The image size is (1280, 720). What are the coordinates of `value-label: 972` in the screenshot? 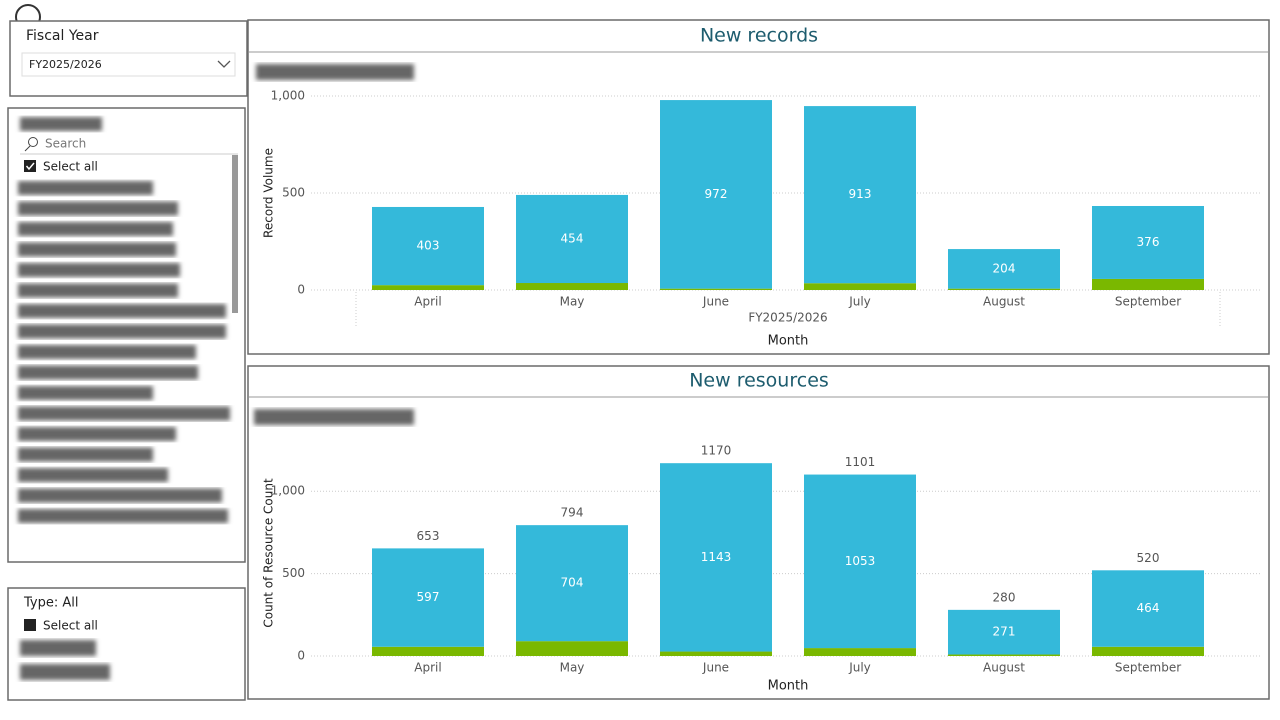 It's located at (716, 194).